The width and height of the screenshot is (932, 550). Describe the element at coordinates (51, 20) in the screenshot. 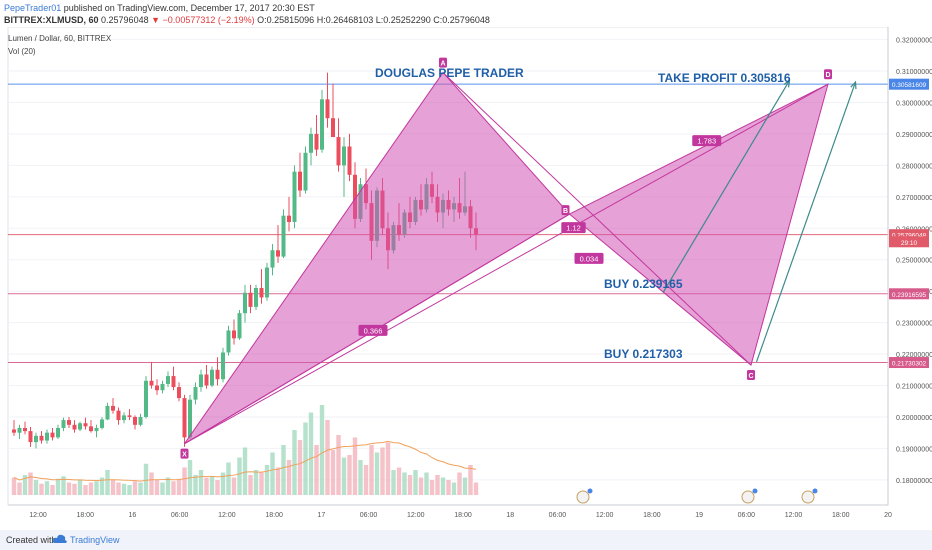

I see `symbol-label: BITTREX:XLMUSD, 60` at that location.